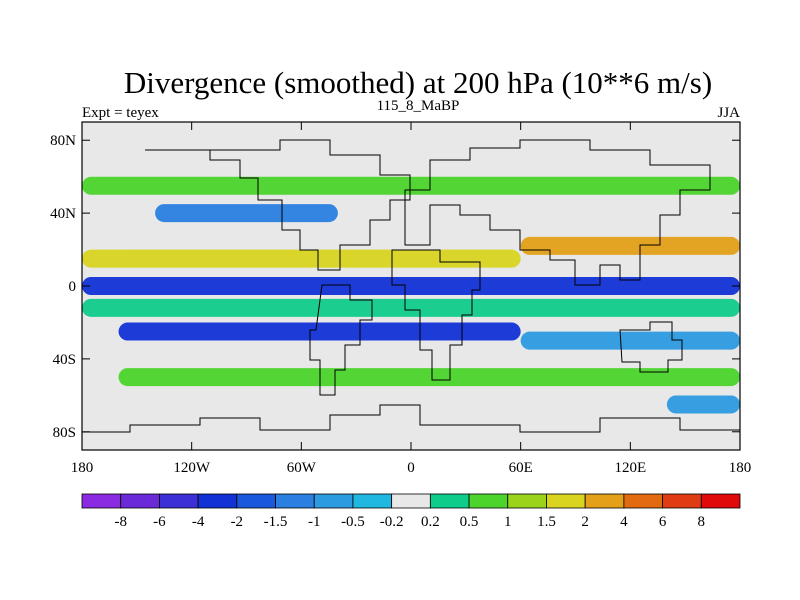 The image size is (800, 600). Describe the element at coordinates (546, 522) in the screenshot. I see `colorbar-label: 1.5` at that location.